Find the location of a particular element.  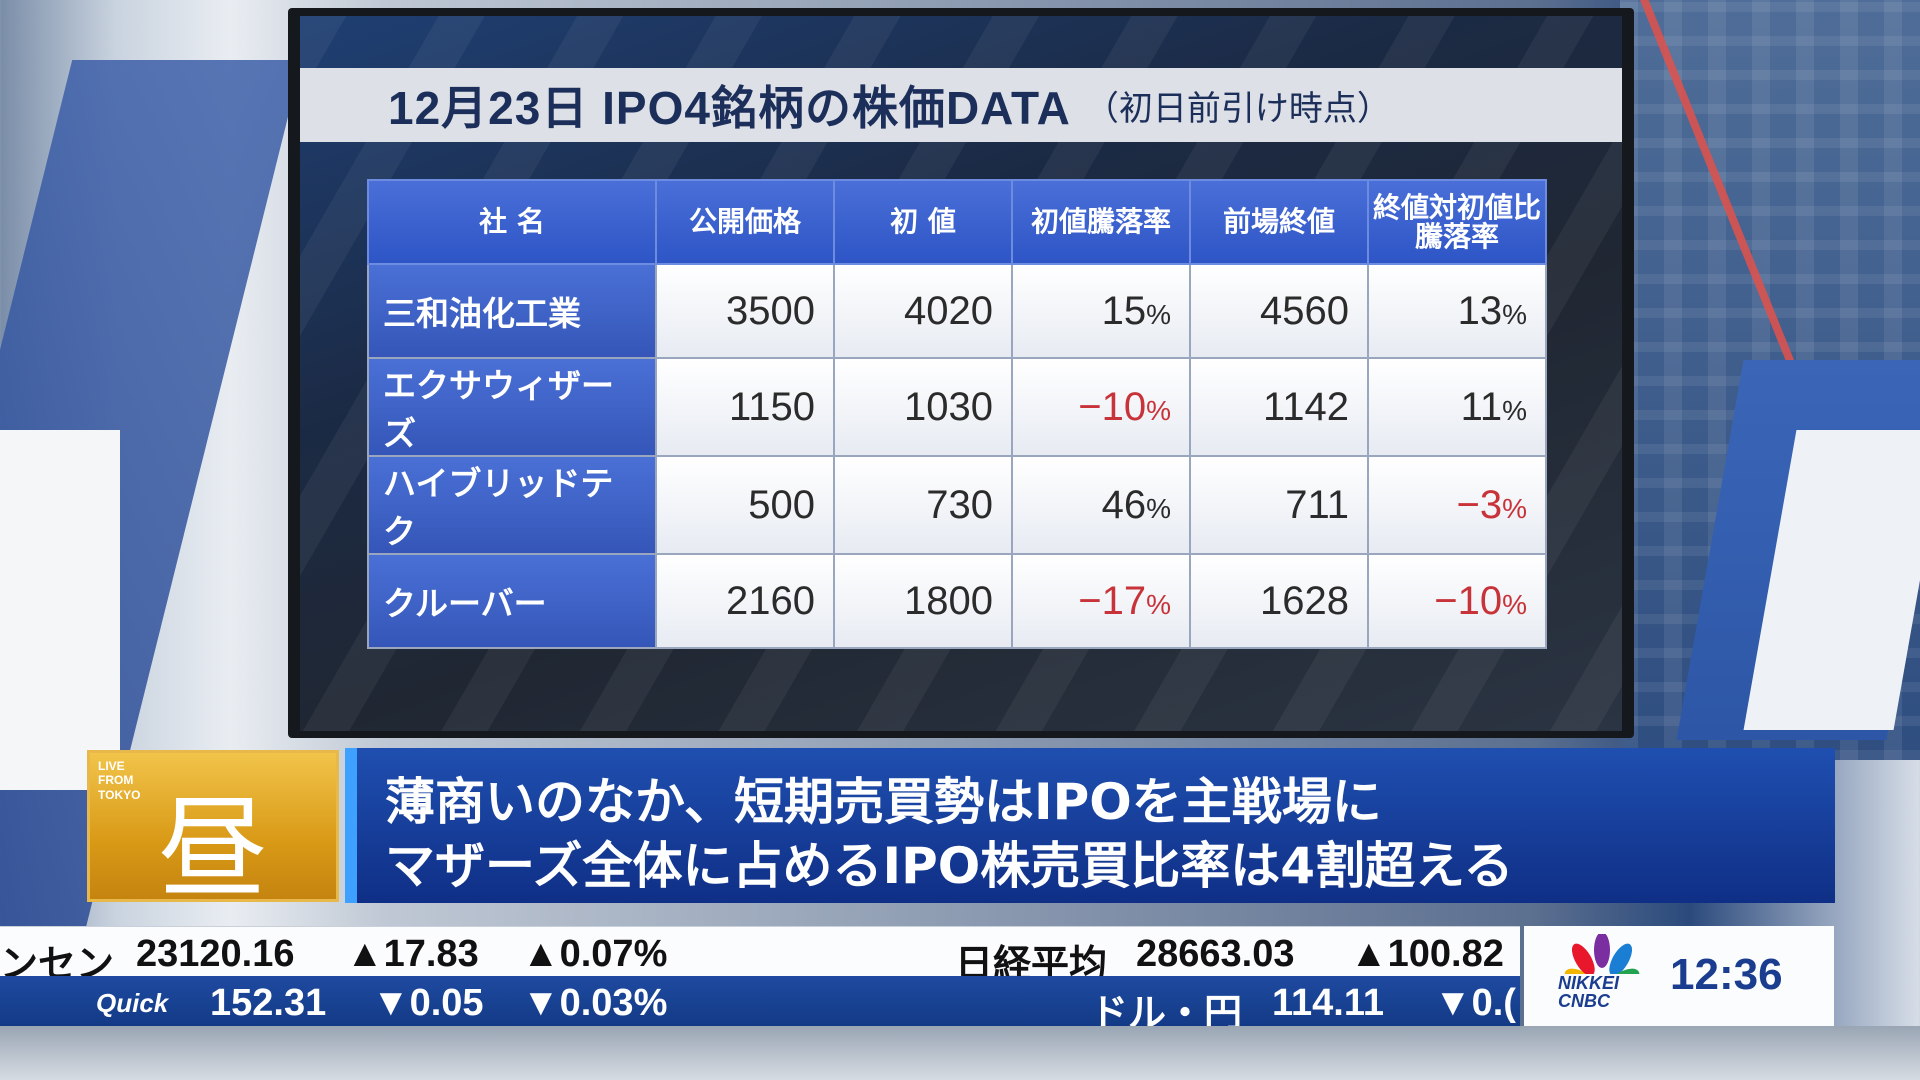

close-rate-cell: 13% is located at coordinates (1457, 311).